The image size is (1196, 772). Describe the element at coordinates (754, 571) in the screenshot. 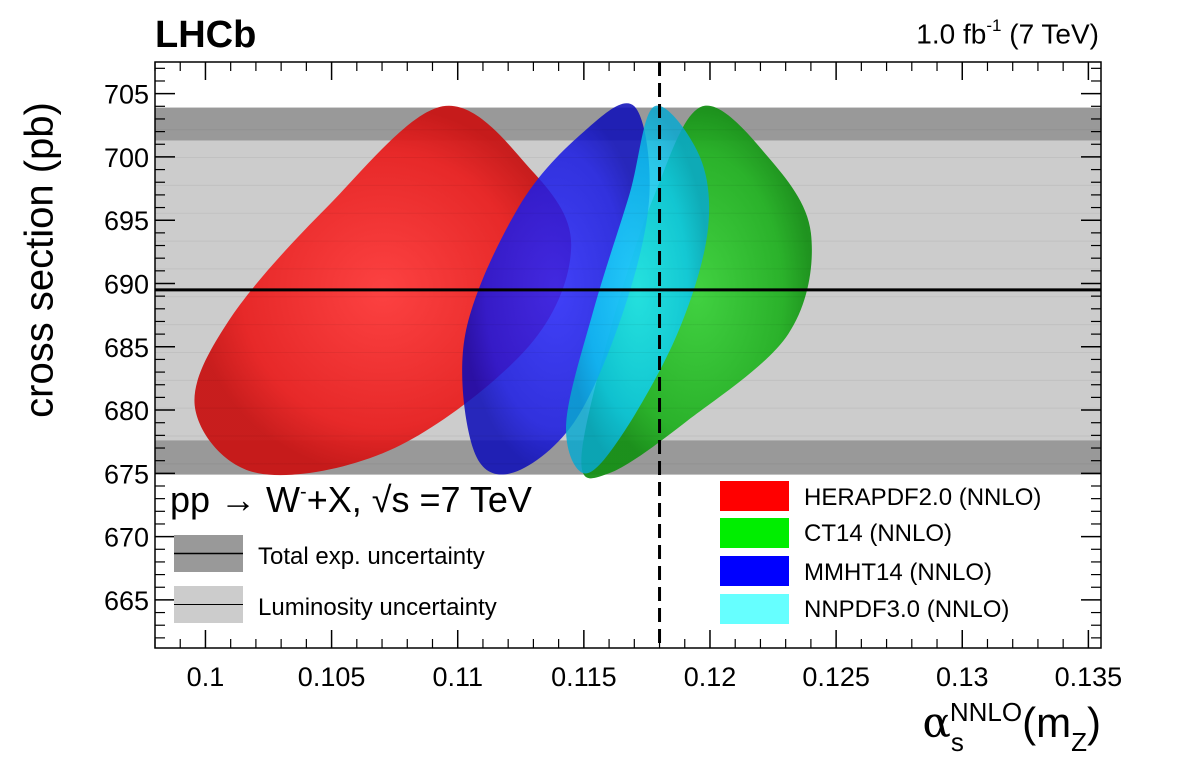

I see `legend-swatch-mmht14` at that location.